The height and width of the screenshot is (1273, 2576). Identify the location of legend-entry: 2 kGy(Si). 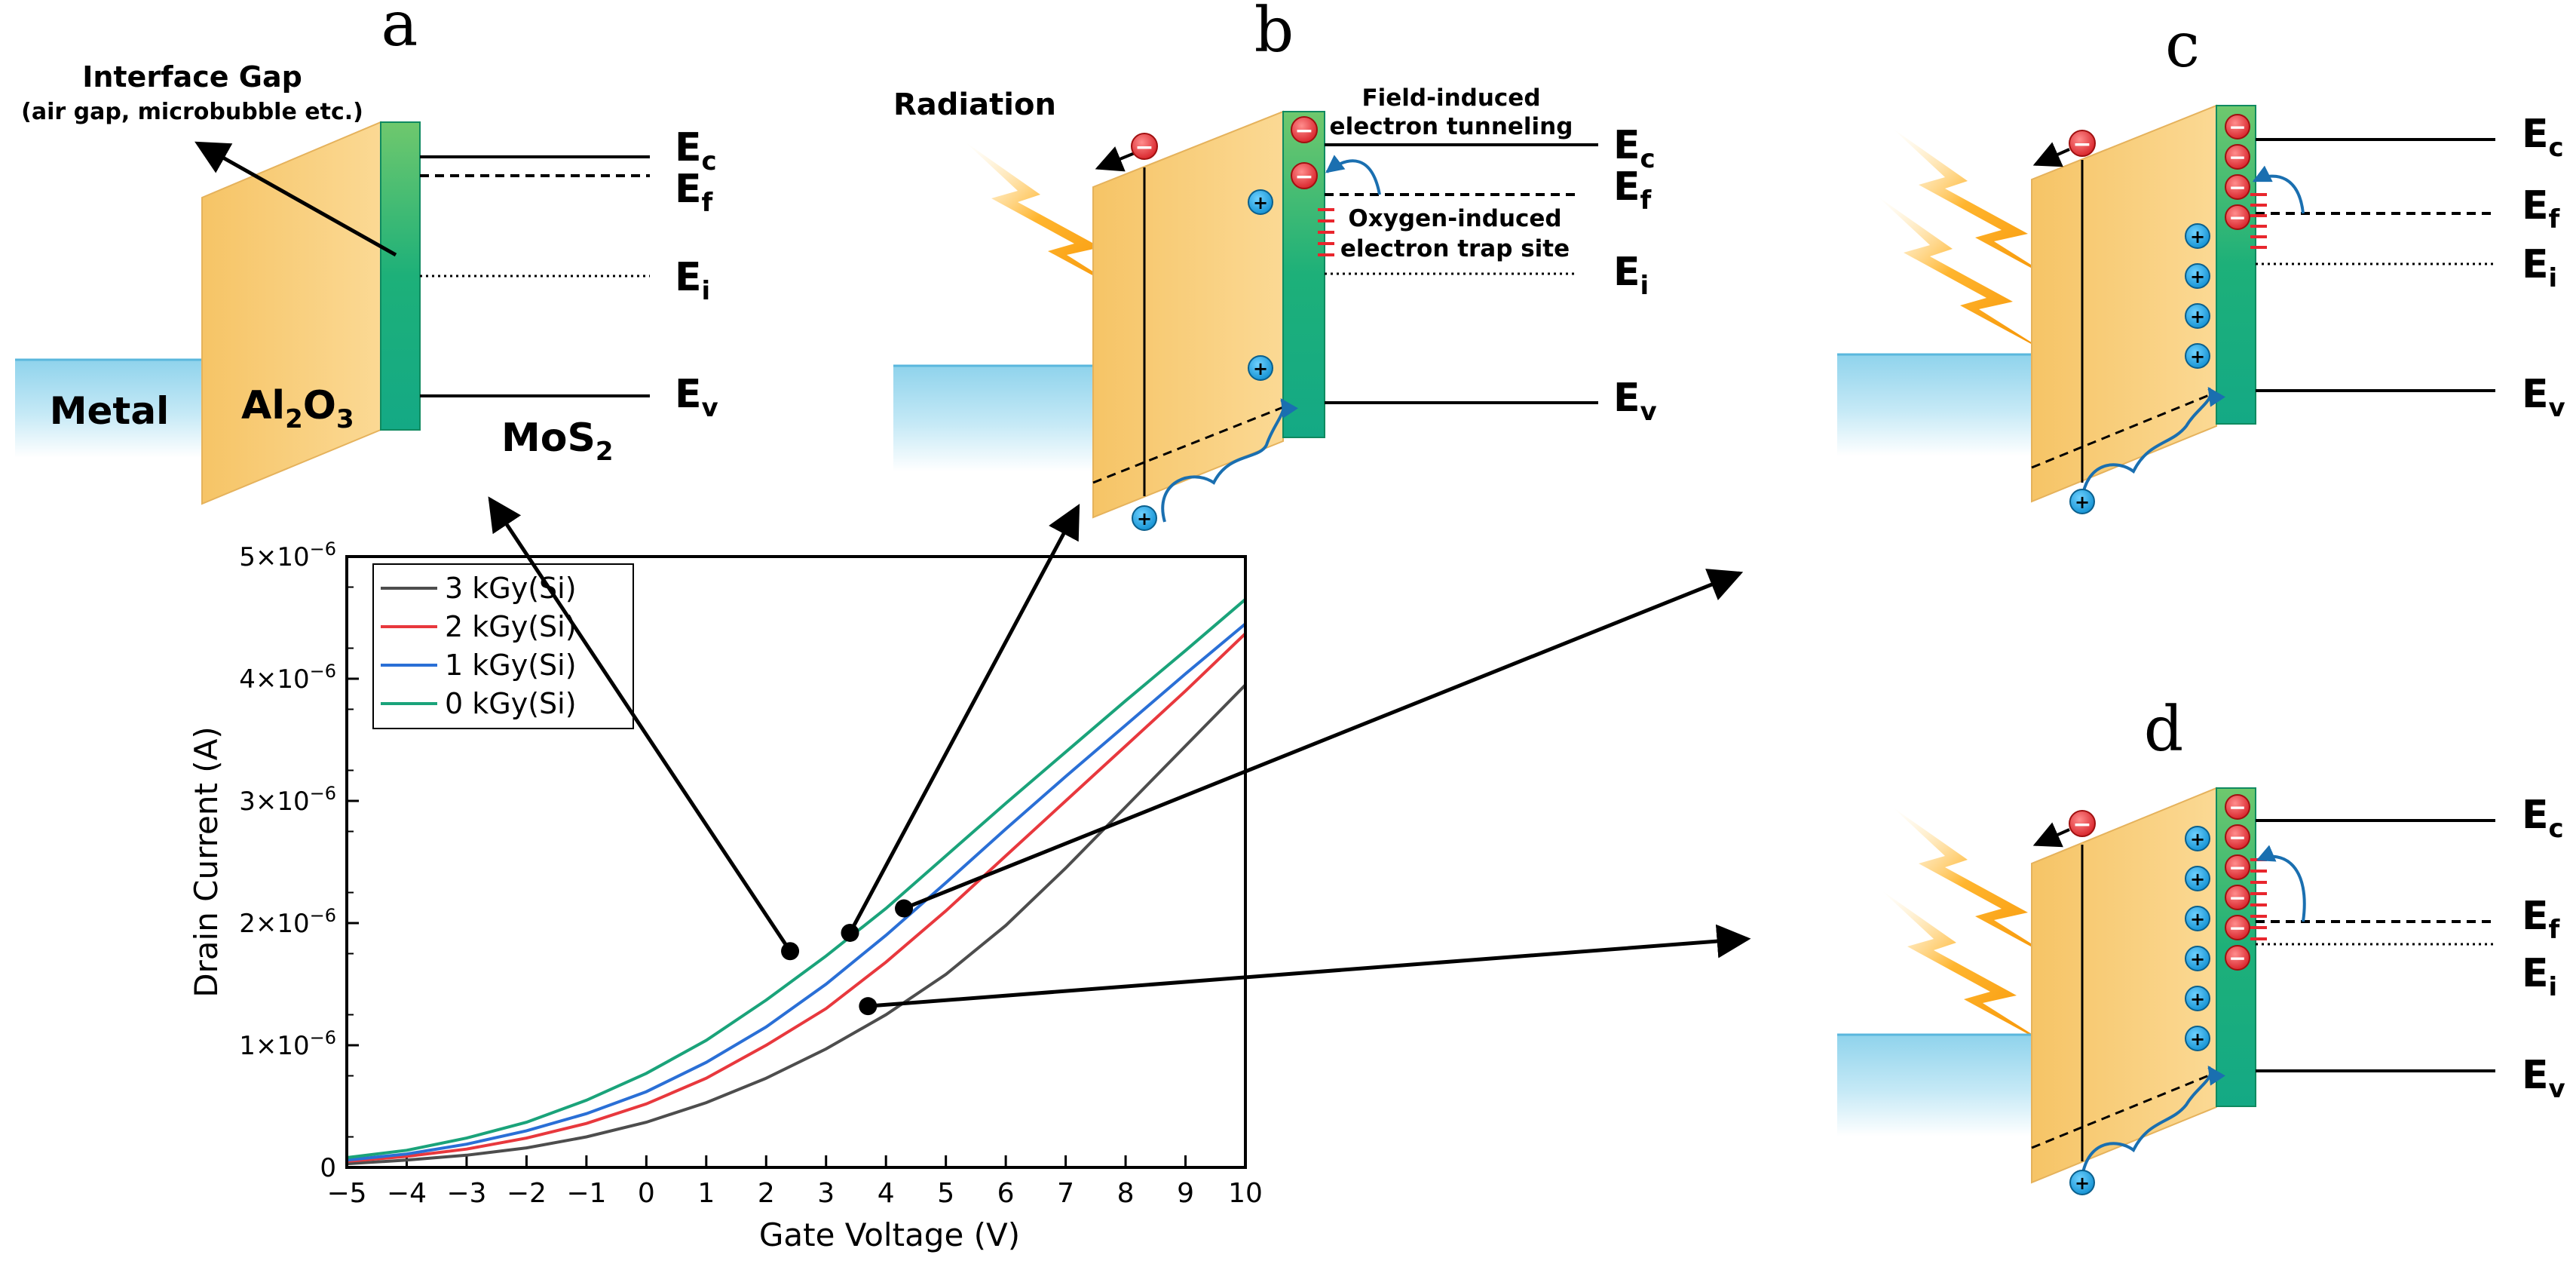
(511, 626).